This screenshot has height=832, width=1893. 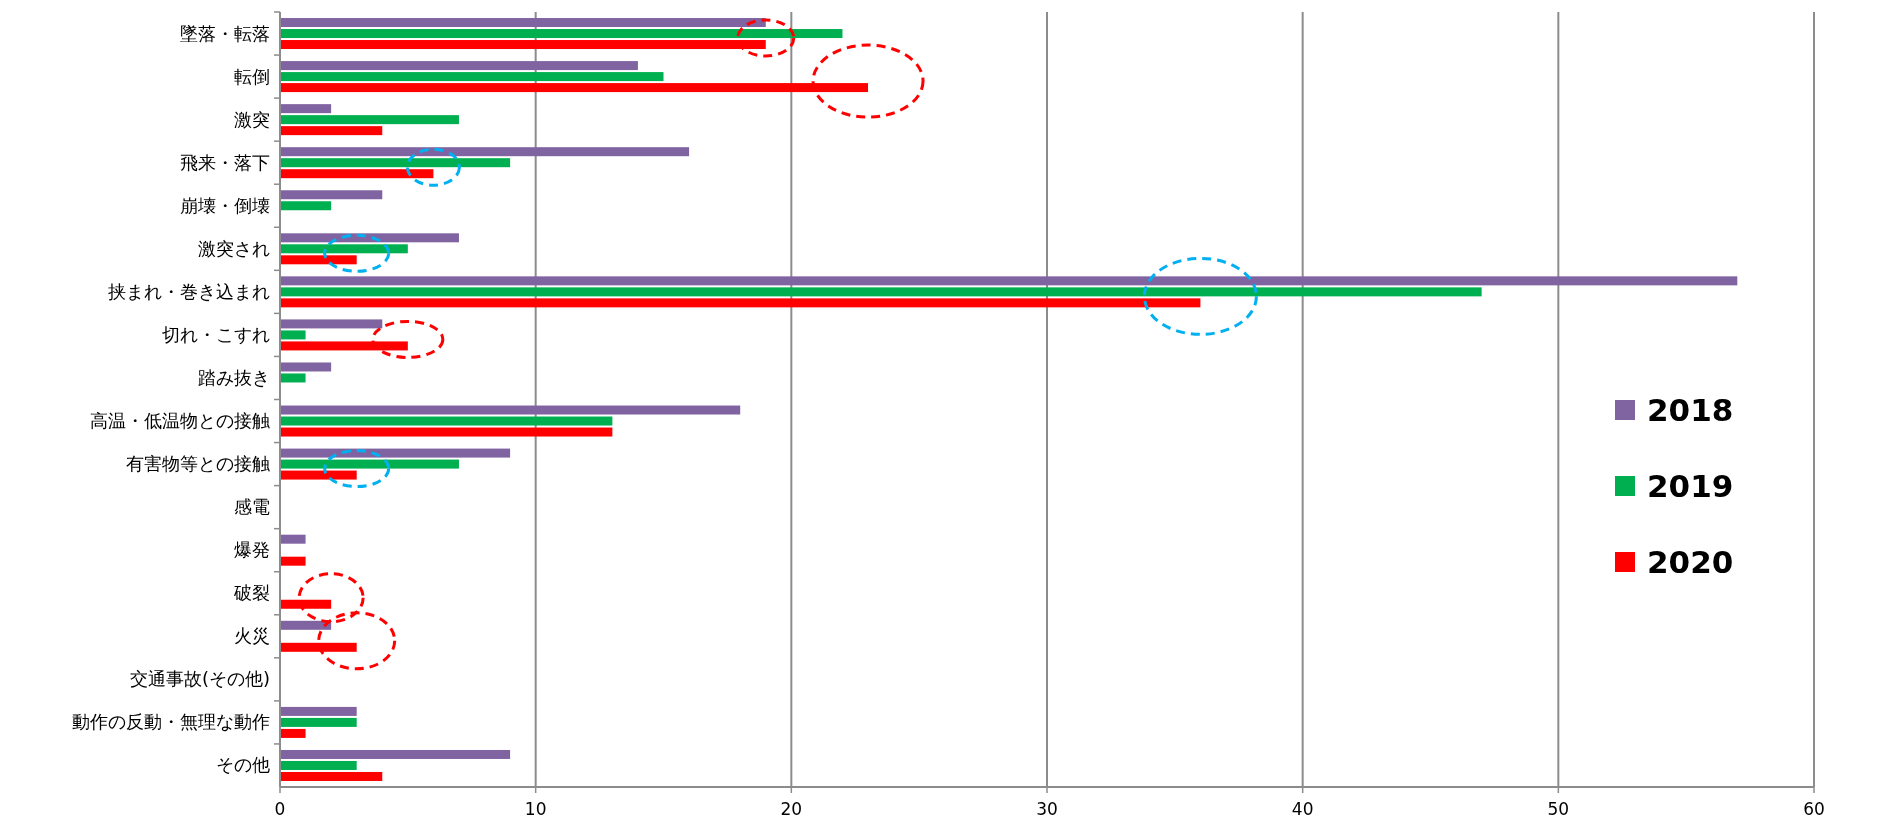 What do you see at coordinates (1814, 809) in the screenshot?
I see `x-tick-label: 60` at bounding box center [1814, 809].